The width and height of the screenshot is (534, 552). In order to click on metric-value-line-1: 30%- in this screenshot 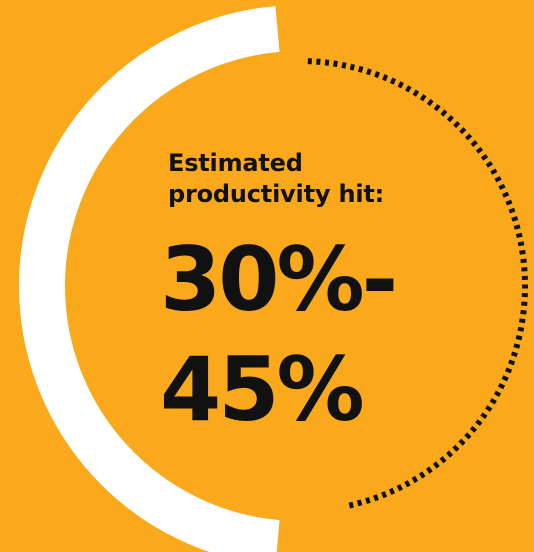, I will do `click(279, 279)`.